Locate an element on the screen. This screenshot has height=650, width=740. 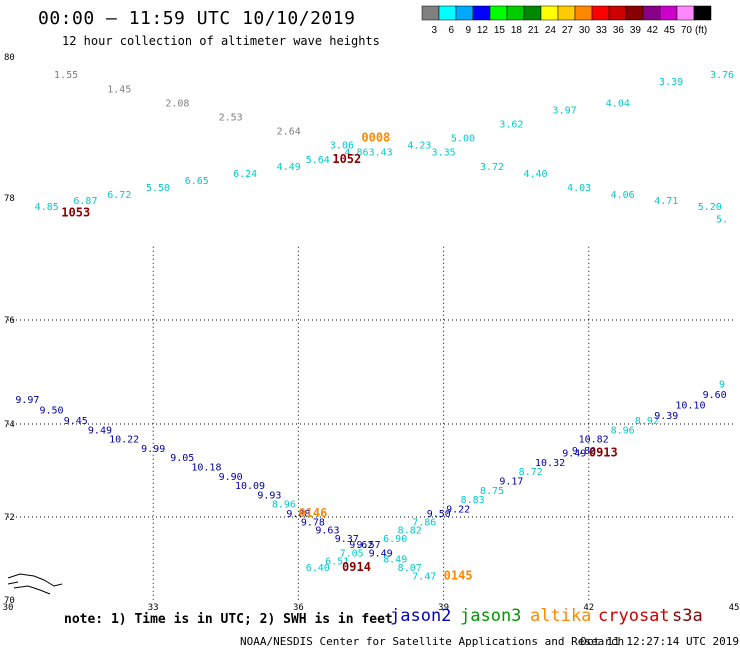
wave-height-value: 7.86 is located at coordinates (424, 522).